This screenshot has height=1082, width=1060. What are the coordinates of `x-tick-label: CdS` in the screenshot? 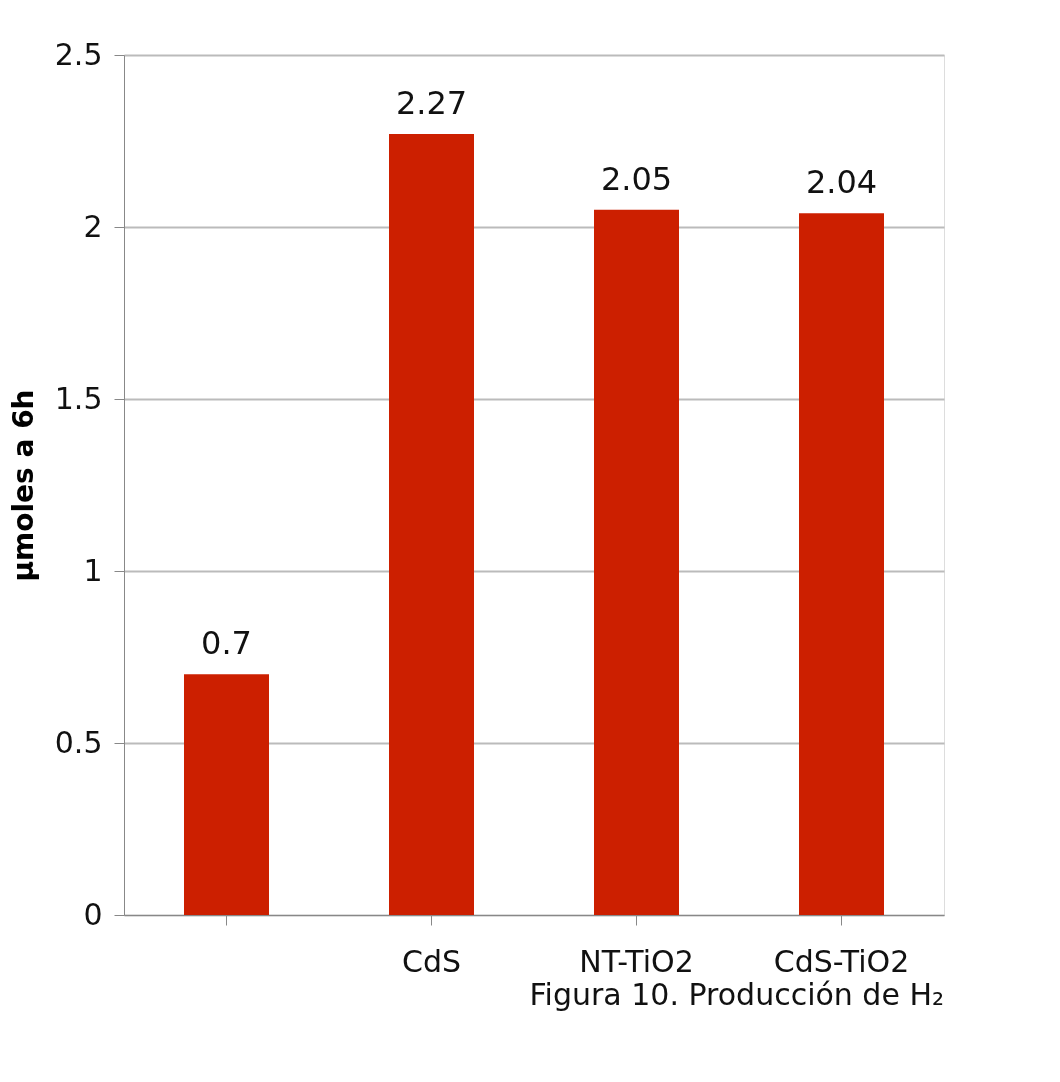 It's located at (431, 961).